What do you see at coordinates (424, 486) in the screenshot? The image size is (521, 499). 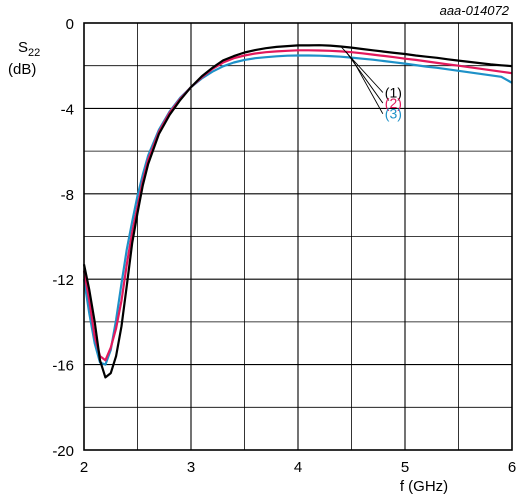 I see `x-axis-label: f (GHz)` at bounding box center [424, 486].